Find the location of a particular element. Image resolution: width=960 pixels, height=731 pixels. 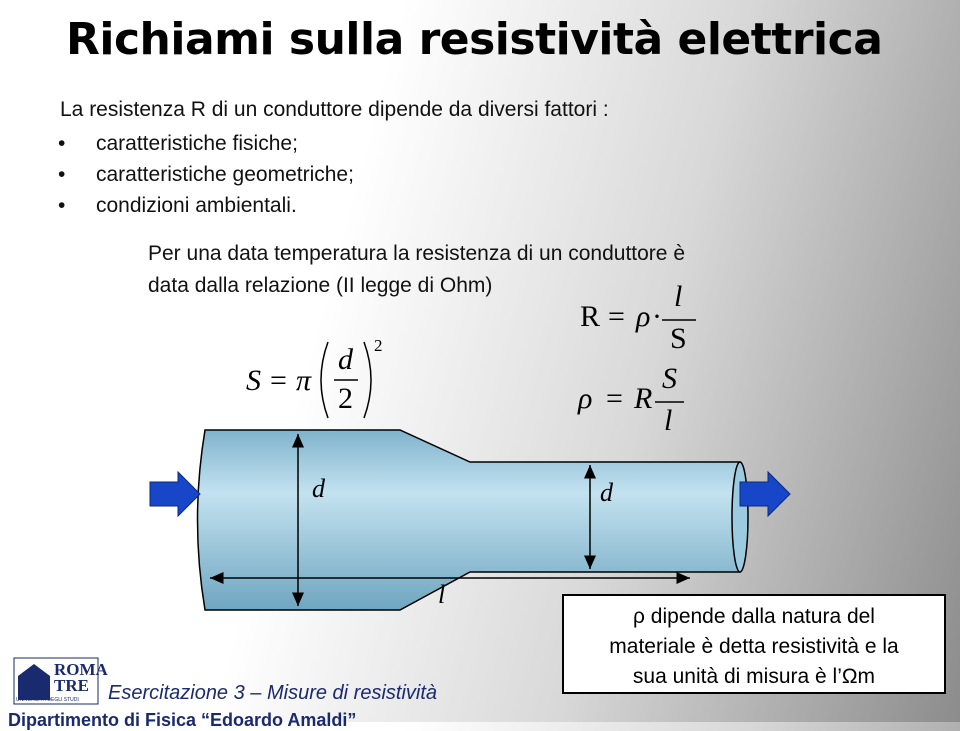

formula-symbol: · is located at coordinates (657, 316).